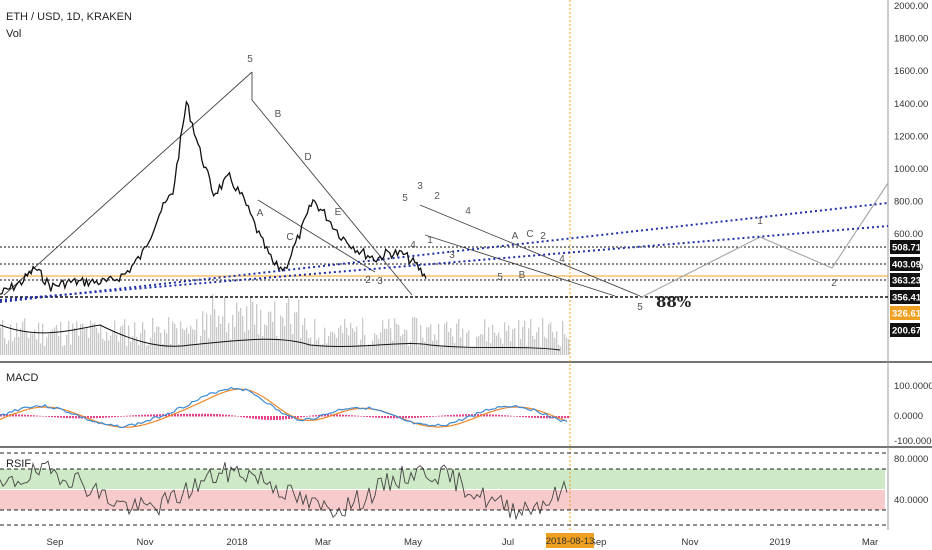  Describe the element at coordinates (779, 542) in the screenshot. I see `time-axis-tick: 2019` at that location.